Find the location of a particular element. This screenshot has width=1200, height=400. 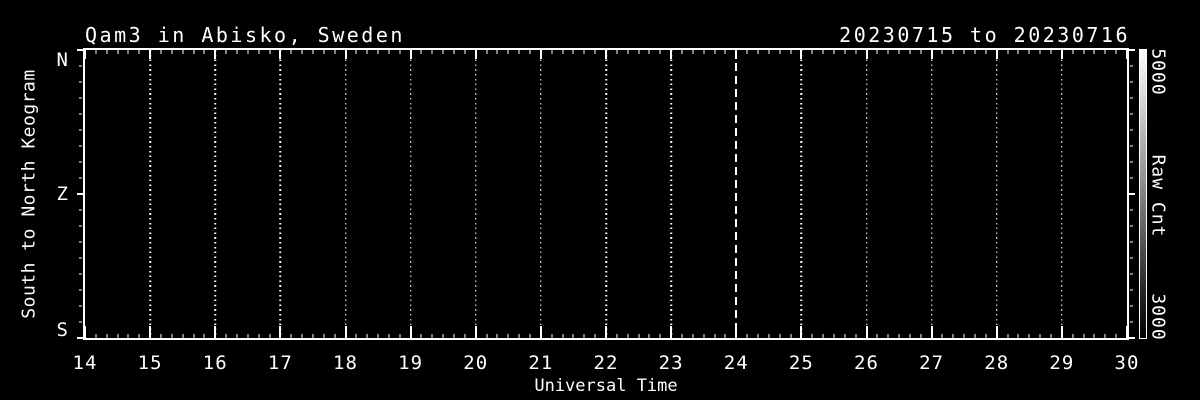

colorbar-title: Raw Cnt is located at coordinates (1158, 196).